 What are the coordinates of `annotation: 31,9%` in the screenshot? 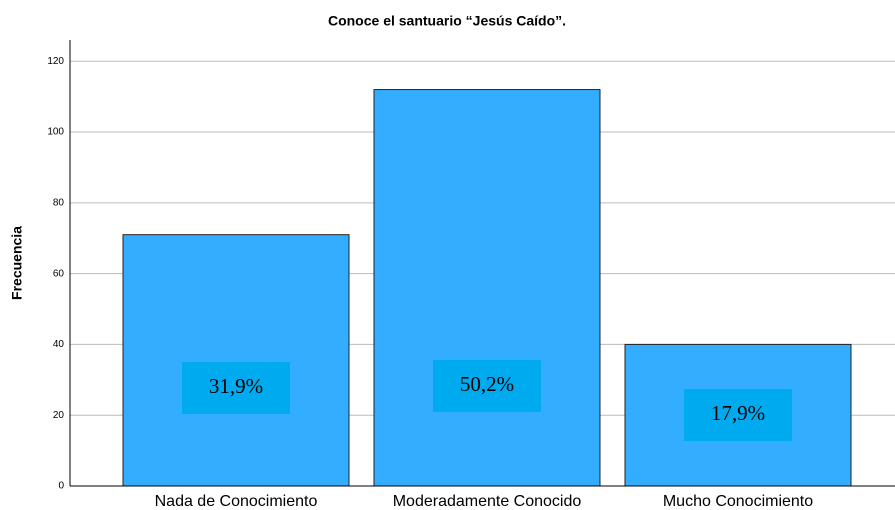 It's located at (236, 386).